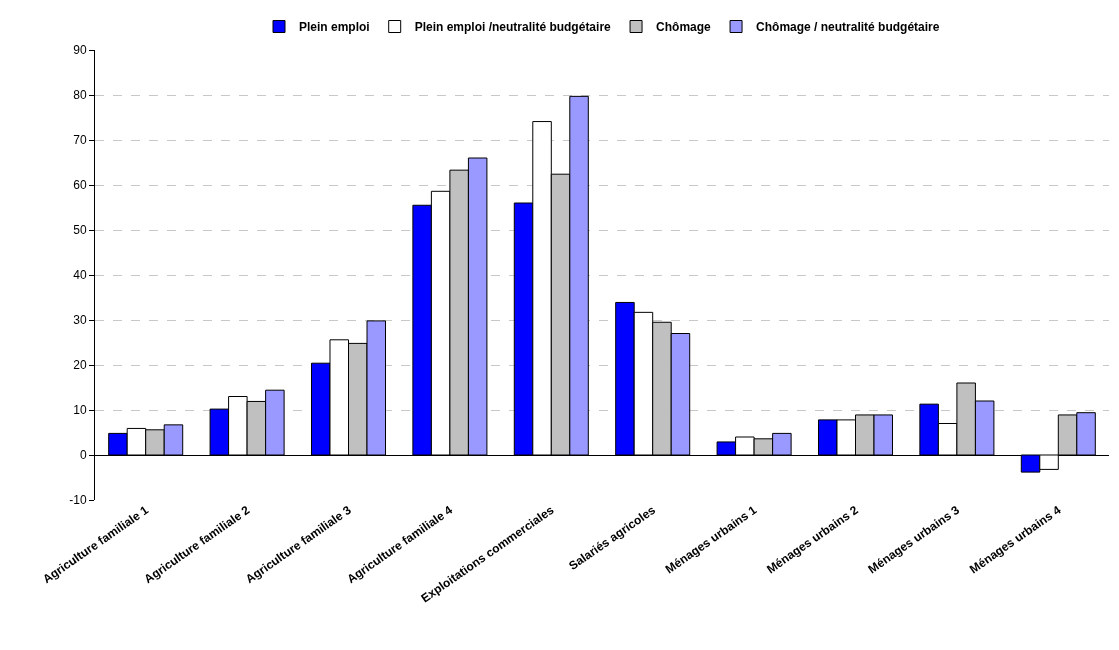  Describe the element at coordinates (78, 500) in the screenshot. I see `y-tick-label: -10` at that location.